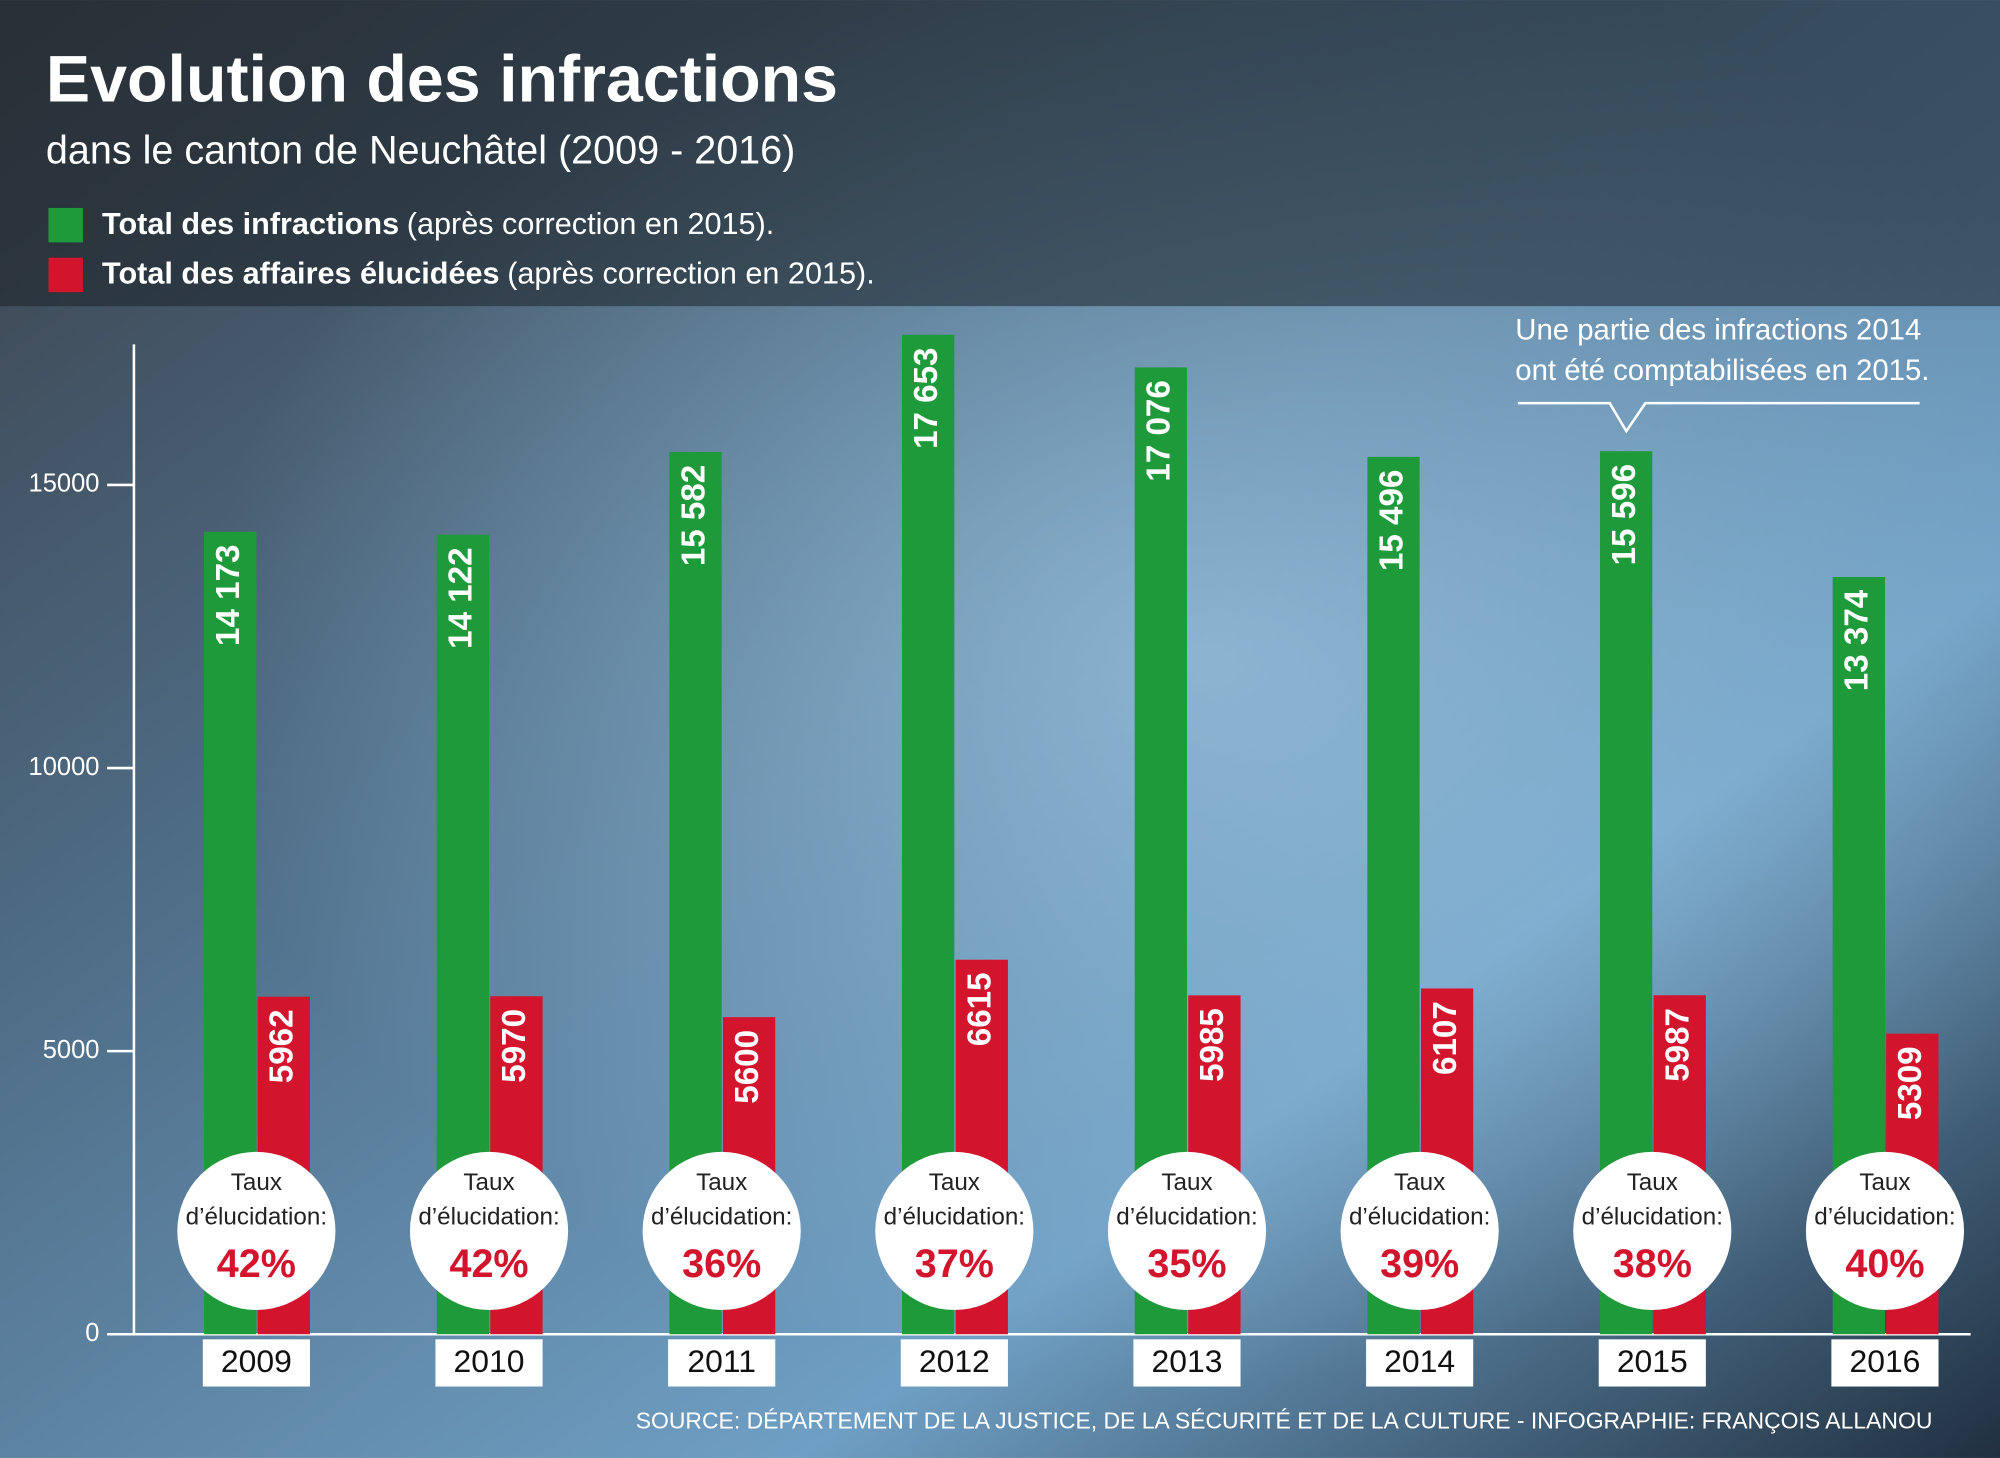 The image size is (2000, 1458). What do you see at coordinates (1884, 1264) in the screenshot?
I see `rate-value: 40%` at bounding box center [1884, 1264].